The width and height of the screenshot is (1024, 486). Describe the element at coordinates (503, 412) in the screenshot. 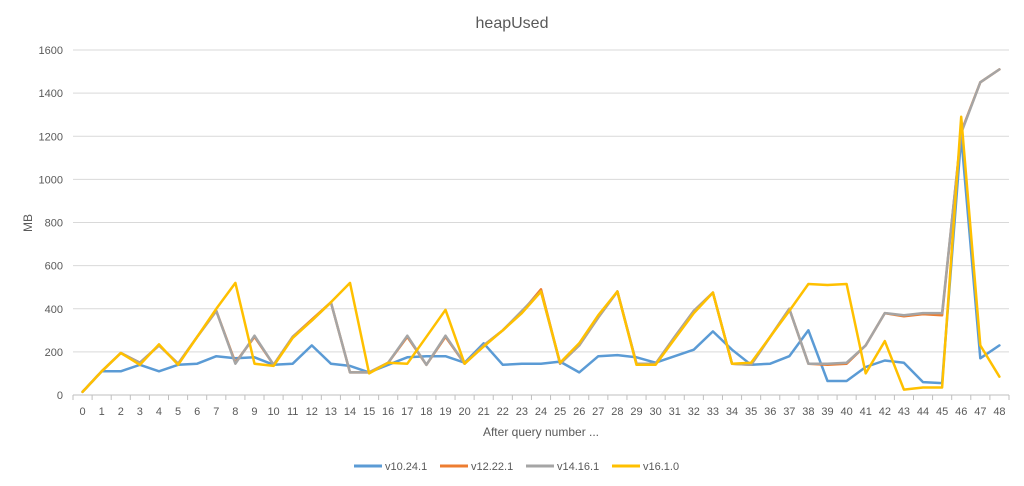

I see `x-tick-label: 22` at that location.